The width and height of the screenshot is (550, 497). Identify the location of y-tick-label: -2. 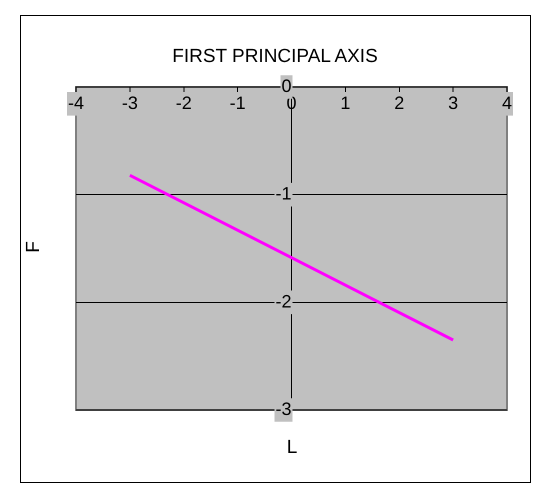
(283, 301).